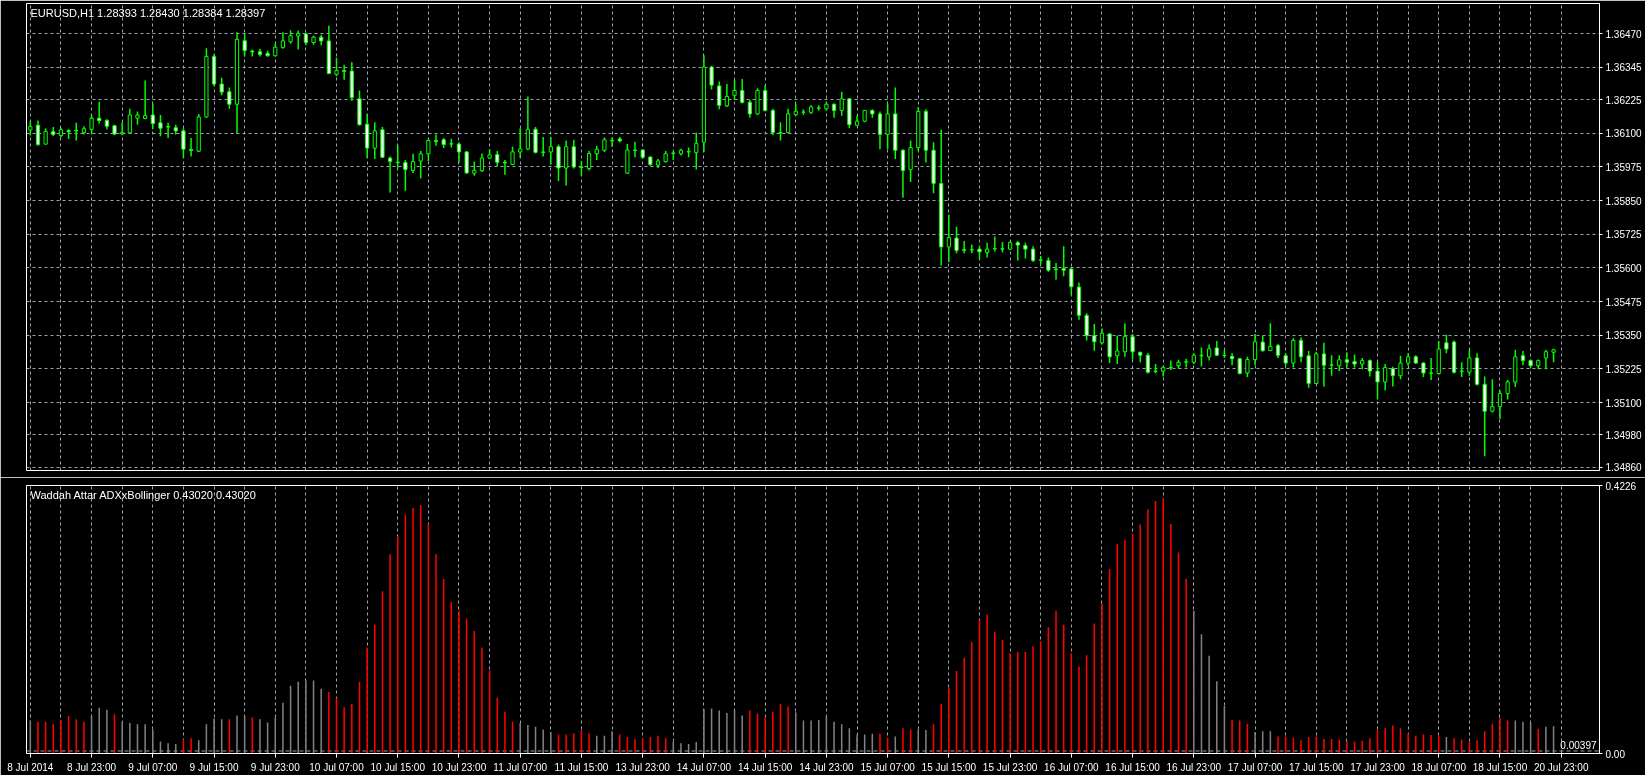 The width and height of the screenshot is (1645, 775). Describe the element at coordinates (1439, 767) in the screenshot. I see `x-tick-label: 18 Jul 07:00` at that location.